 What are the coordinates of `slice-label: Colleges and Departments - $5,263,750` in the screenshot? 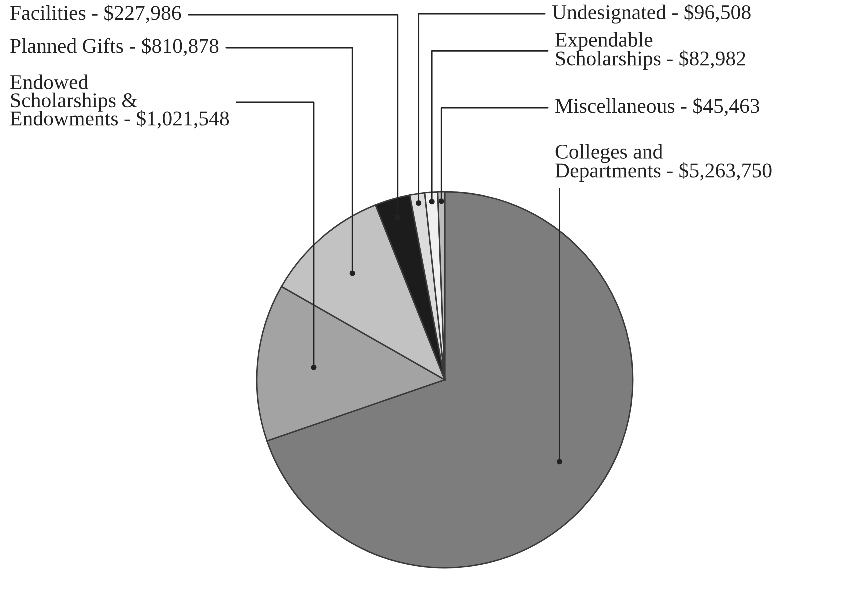 It's located at (664, 163).